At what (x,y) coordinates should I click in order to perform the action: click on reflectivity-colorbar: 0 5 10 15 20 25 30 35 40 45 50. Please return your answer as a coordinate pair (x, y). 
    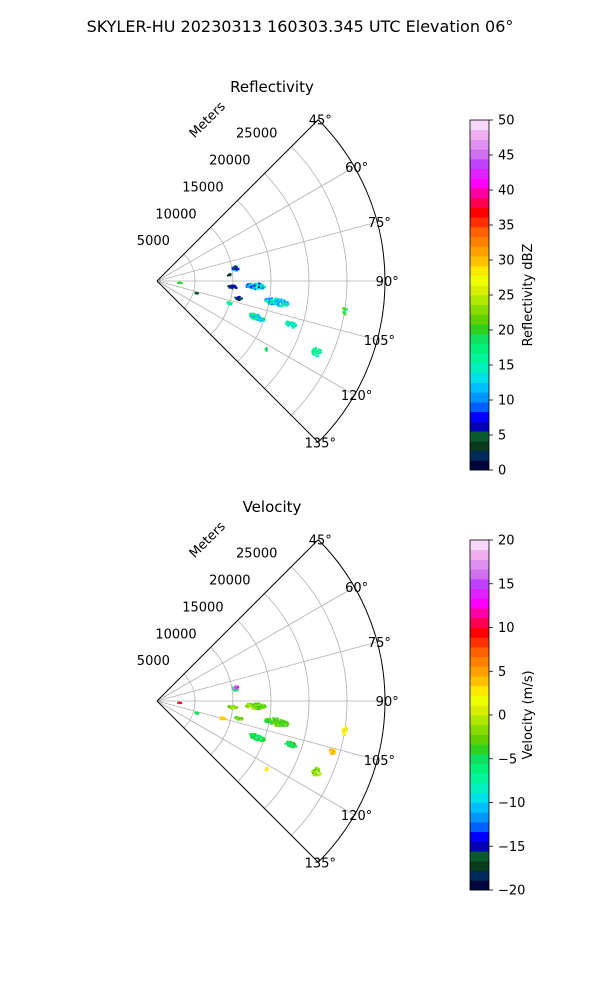
    Looking at the image, I should click on (492, 296).